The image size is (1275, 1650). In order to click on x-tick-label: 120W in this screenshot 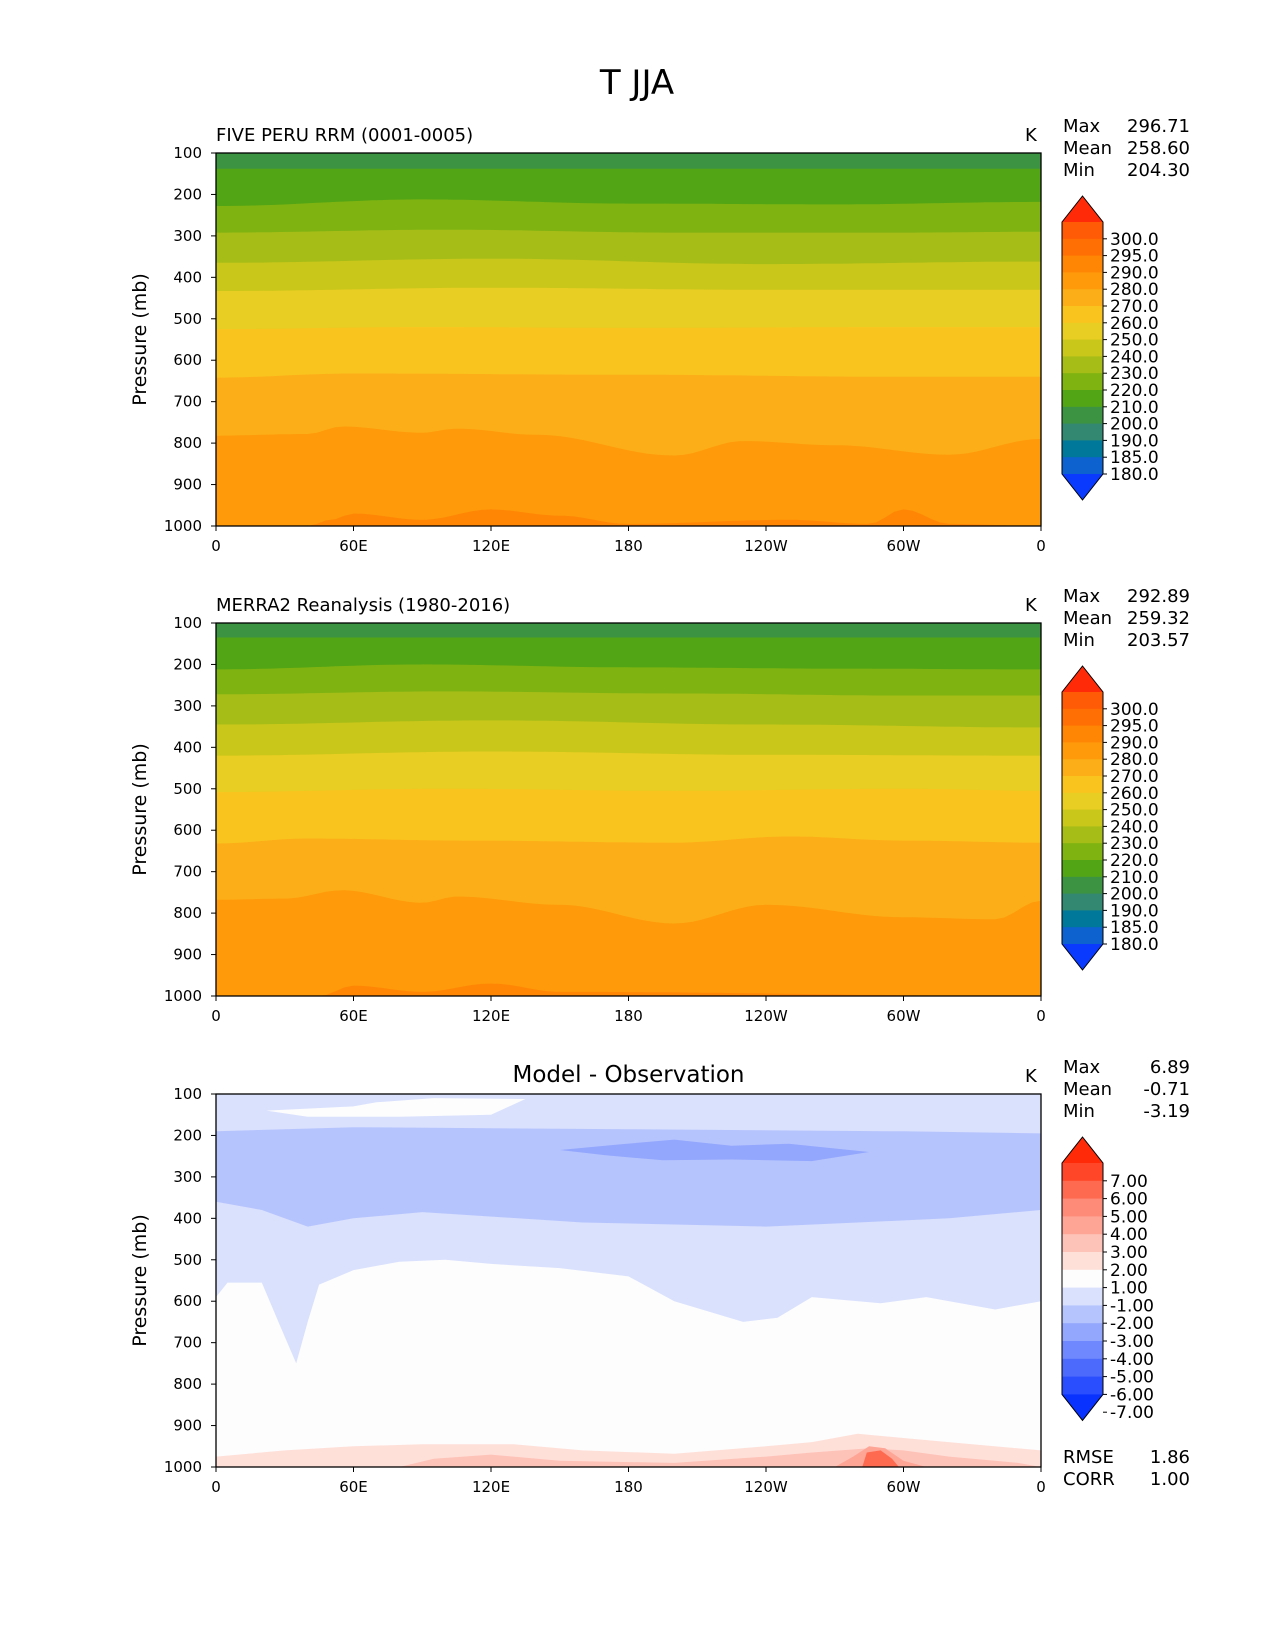, I will do `click(766, 546)`.